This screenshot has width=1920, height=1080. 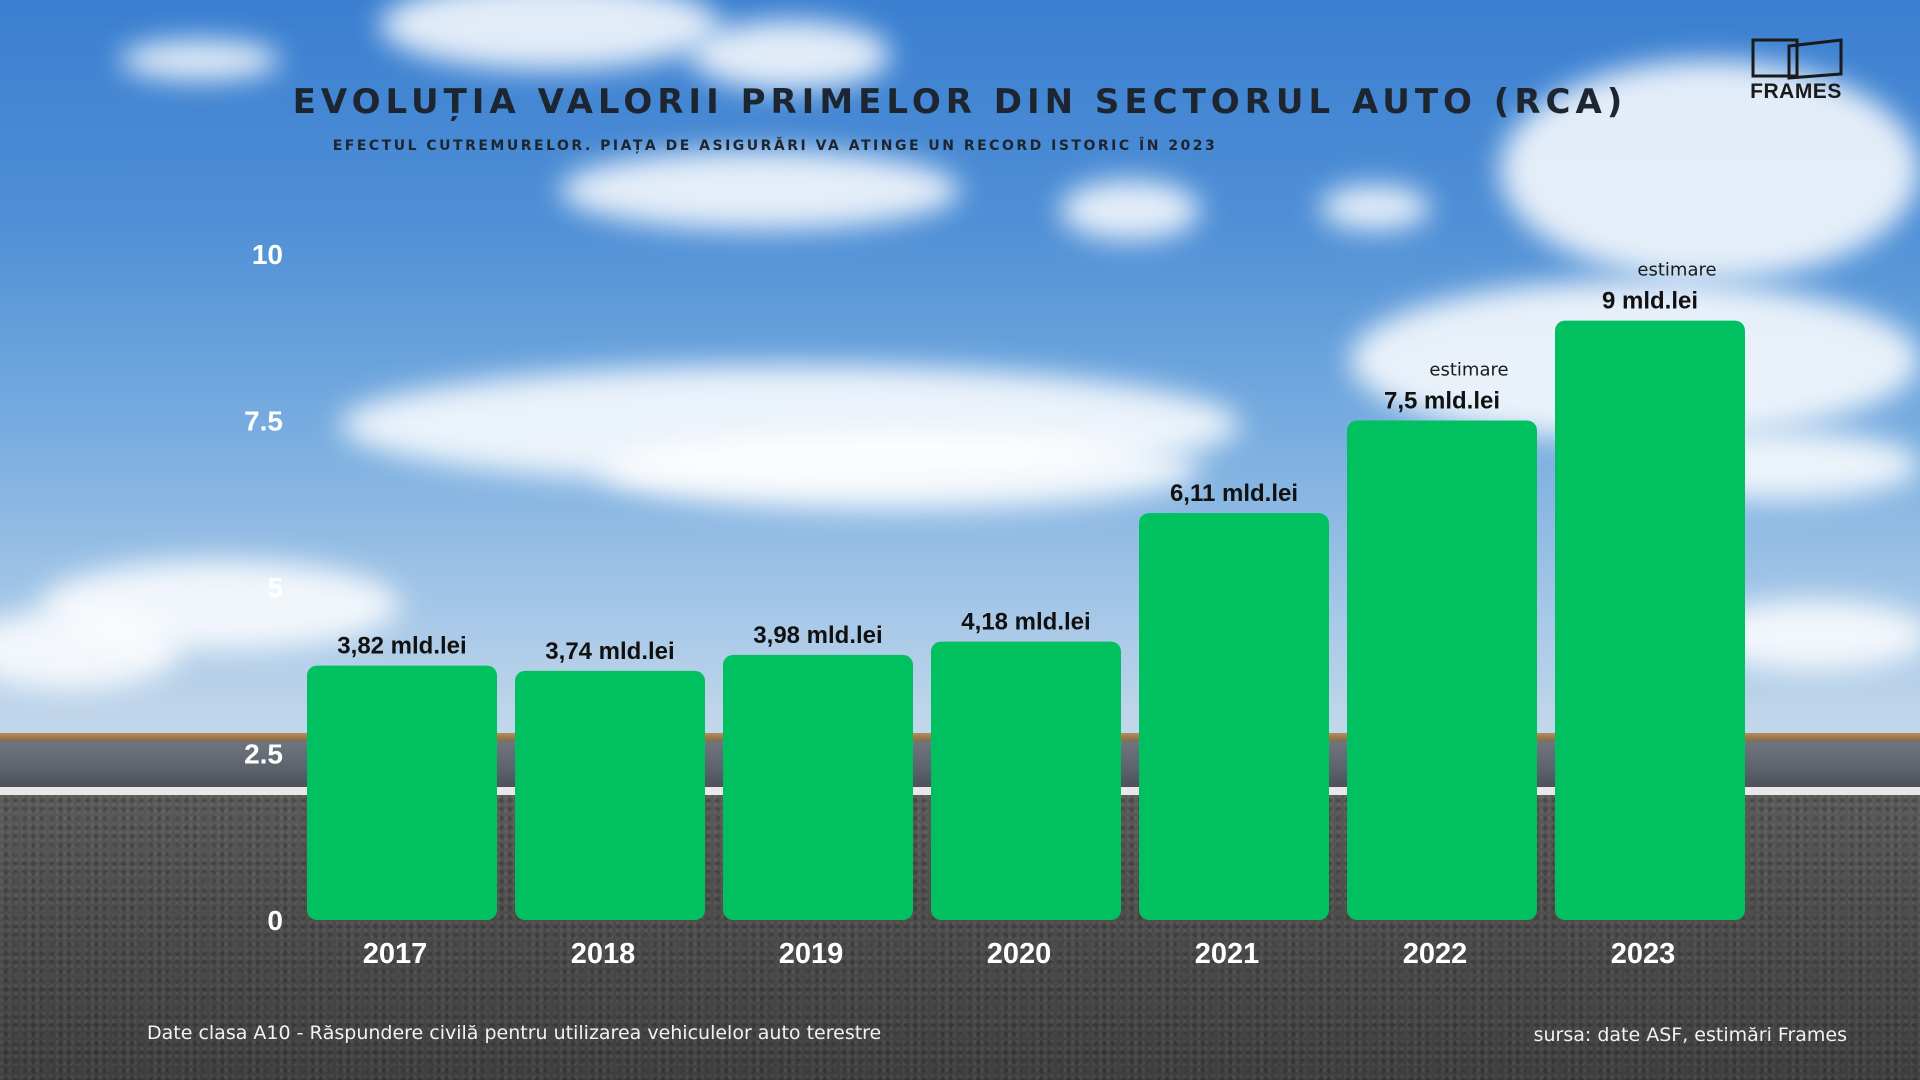 What do you see at coordinates (811, 954) in the screenshot?
I see `x-tick-label-2019: 2019` at bounding box center [811, 954].